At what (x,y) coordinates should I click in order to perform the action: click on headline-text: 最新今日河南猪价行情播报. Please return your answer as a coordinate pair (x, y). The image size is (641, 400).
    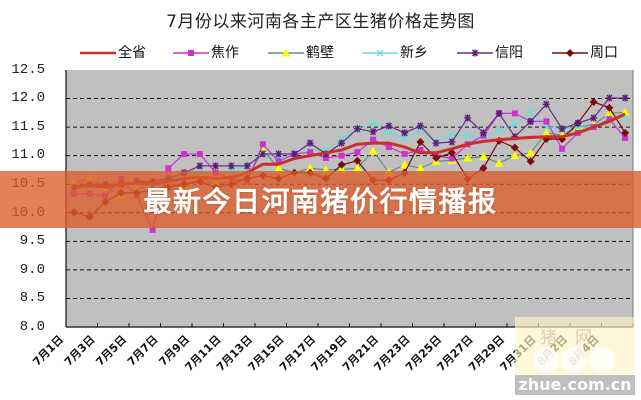
    Looking at the image, I should click on (320, 201).